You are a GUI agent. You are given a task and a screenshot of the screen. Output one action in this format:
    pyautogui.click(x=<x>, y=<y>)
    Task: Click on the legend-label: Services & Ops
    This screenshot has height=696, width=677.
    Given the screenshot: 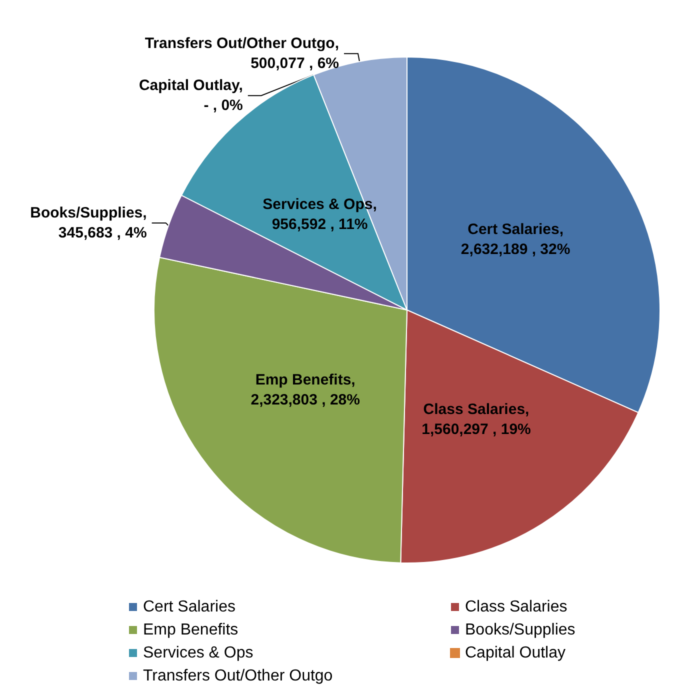 What is the action you would take?
    pyautogui.click(x=198, y=653)
    